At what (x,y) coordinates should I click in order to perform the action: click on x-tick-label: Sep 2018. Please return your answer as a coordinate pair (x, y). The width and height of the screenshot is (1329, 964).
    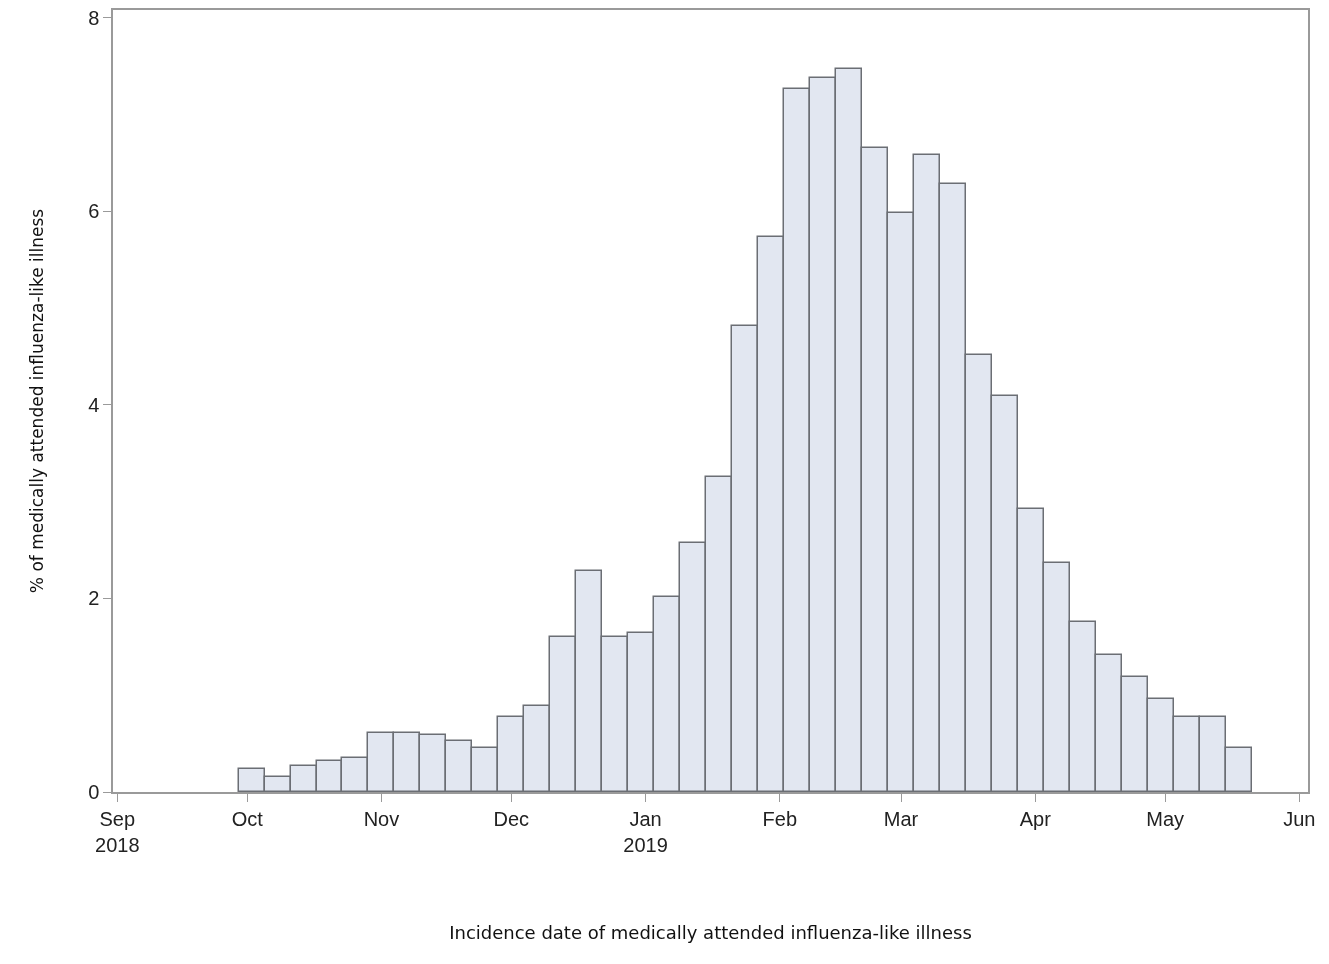
    Looking at the image, I should click on (117, 831).